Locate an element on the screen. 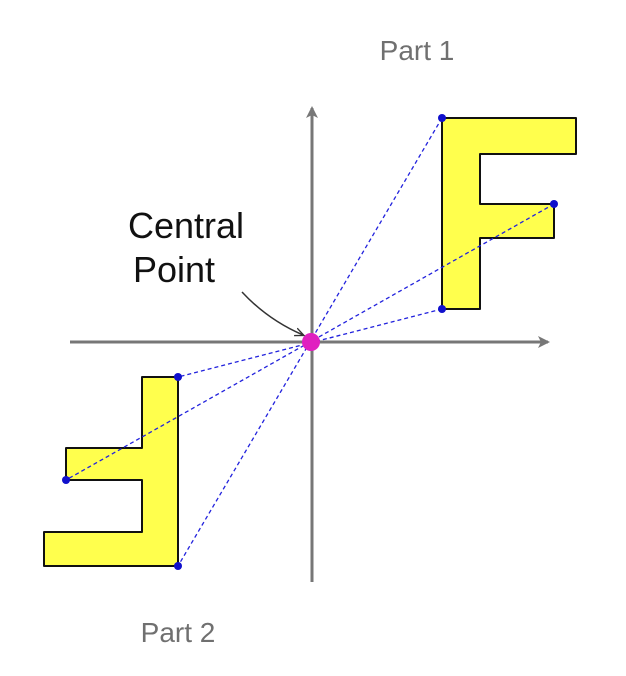  label-central-line-1: Central is located at coordinates (186, 225).